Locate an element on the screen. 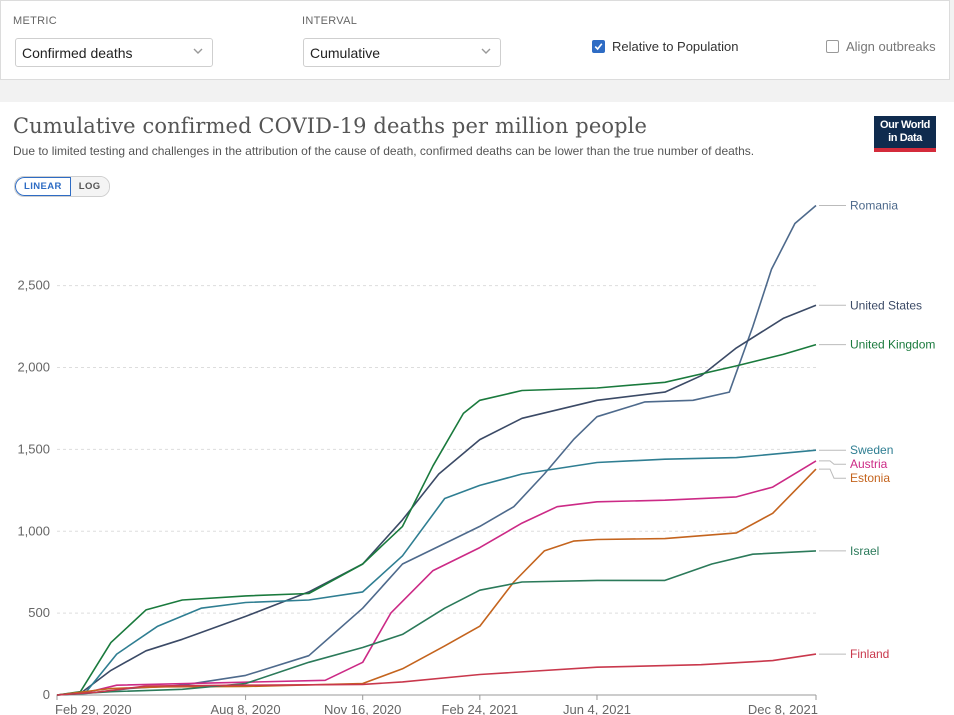  align-outbreaks-label: Align outbreaks is located at coordinates (891, 46).